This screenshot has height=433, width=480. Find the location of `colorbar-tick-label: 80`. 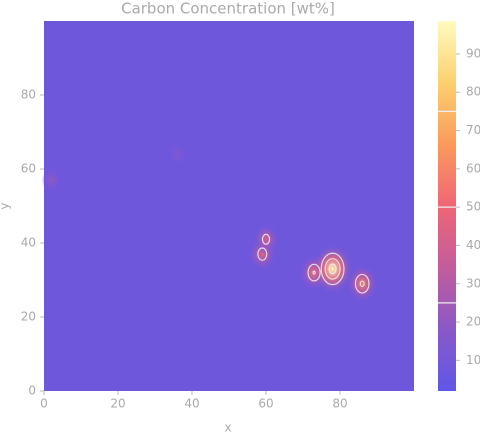

colorbar-tick-label: 80 is located at coordinates (473, 92).